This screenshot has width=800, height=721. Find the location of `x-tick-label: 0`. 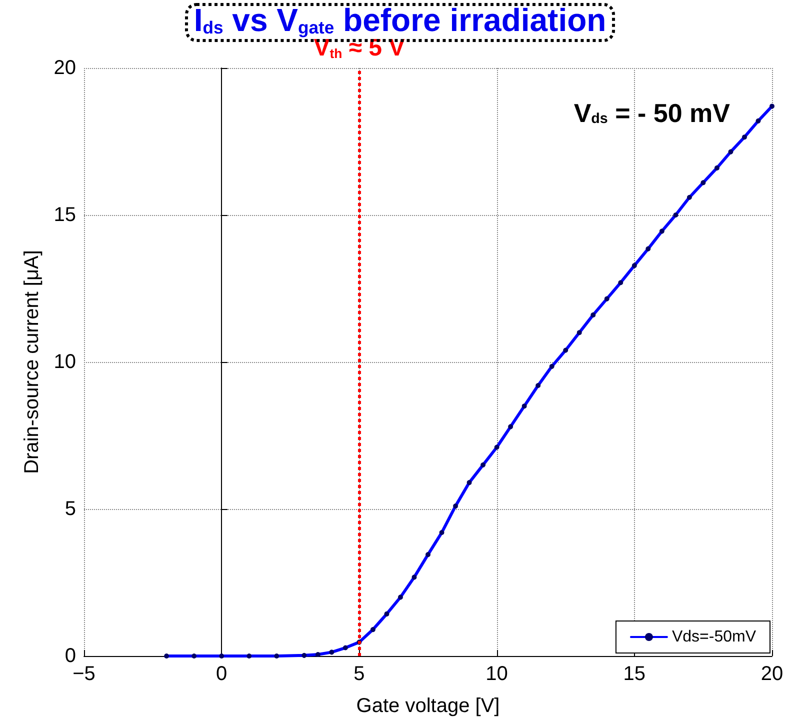

x-tick-label: 0 is located at coordinates (222, 674).